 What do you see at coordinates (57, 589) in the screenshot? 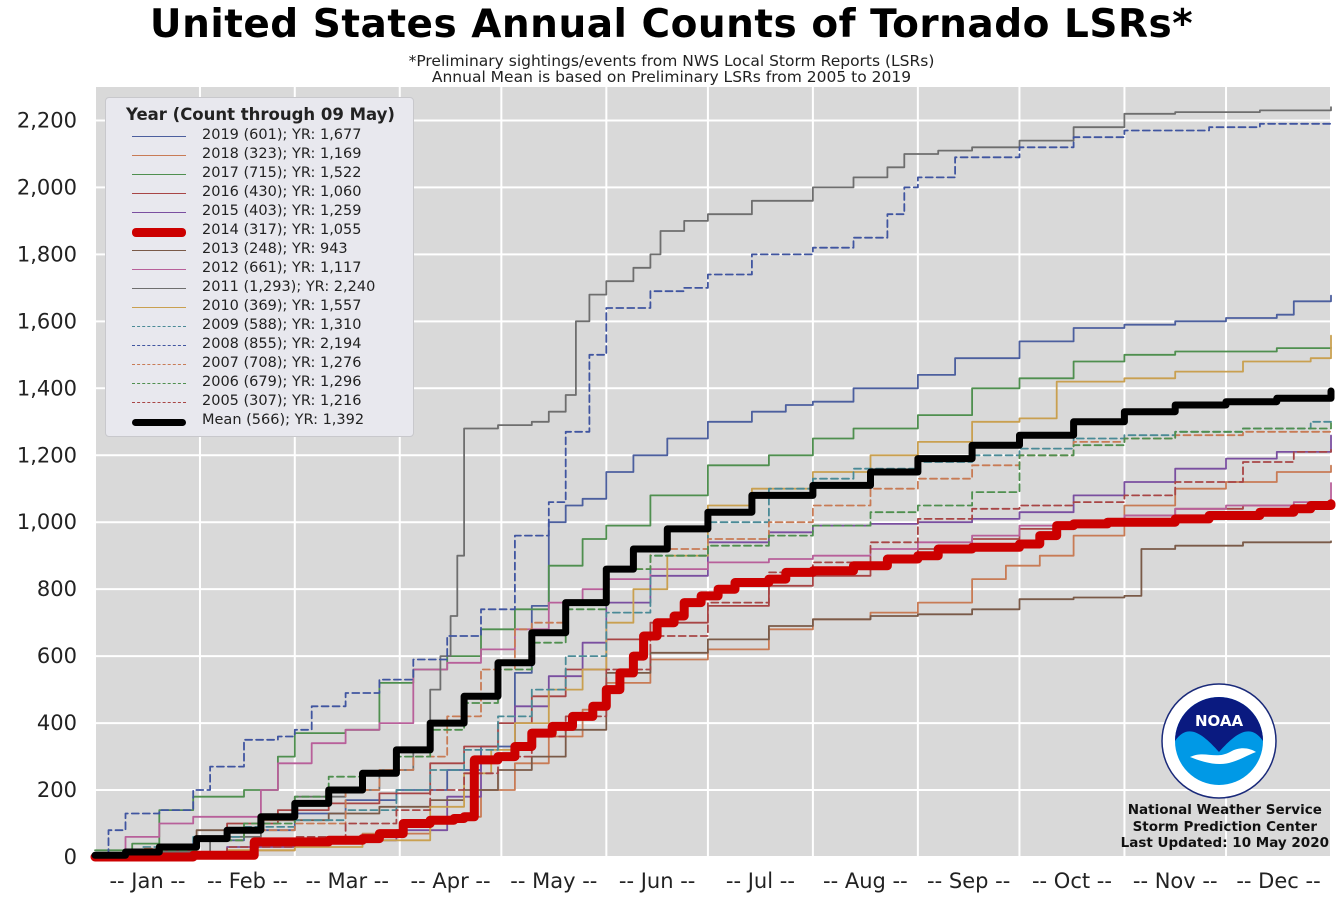
I see `y-tick-label: 800` at bounding box center [57, 589].